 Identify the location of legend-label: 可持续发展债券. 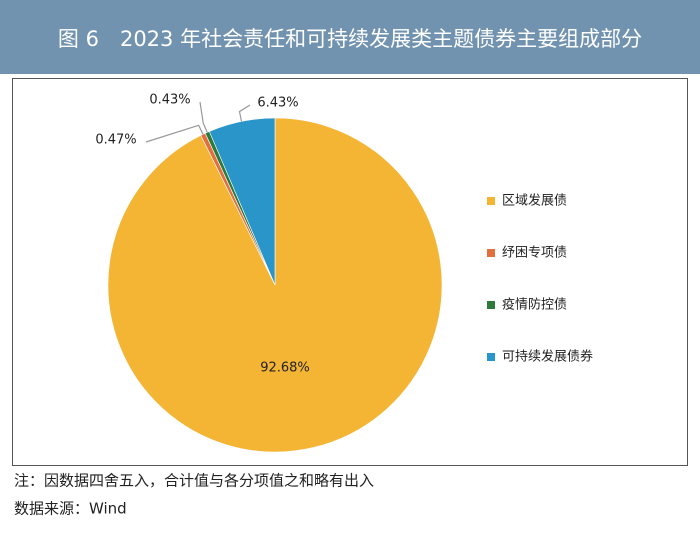
(547, 357).